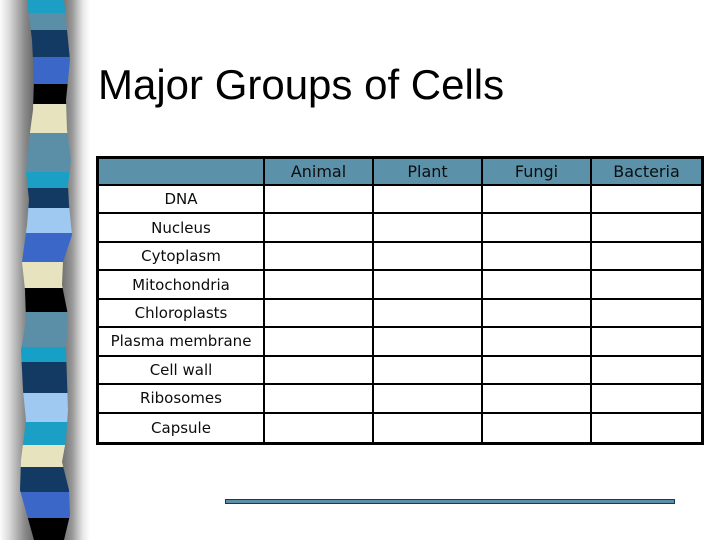 The width and height of the screenshot is (720, 540). What do you see at coordinates (537, 172) in the screenshot?
I see `column-header-fungi: Fungi` at bounding box center [537, 172].